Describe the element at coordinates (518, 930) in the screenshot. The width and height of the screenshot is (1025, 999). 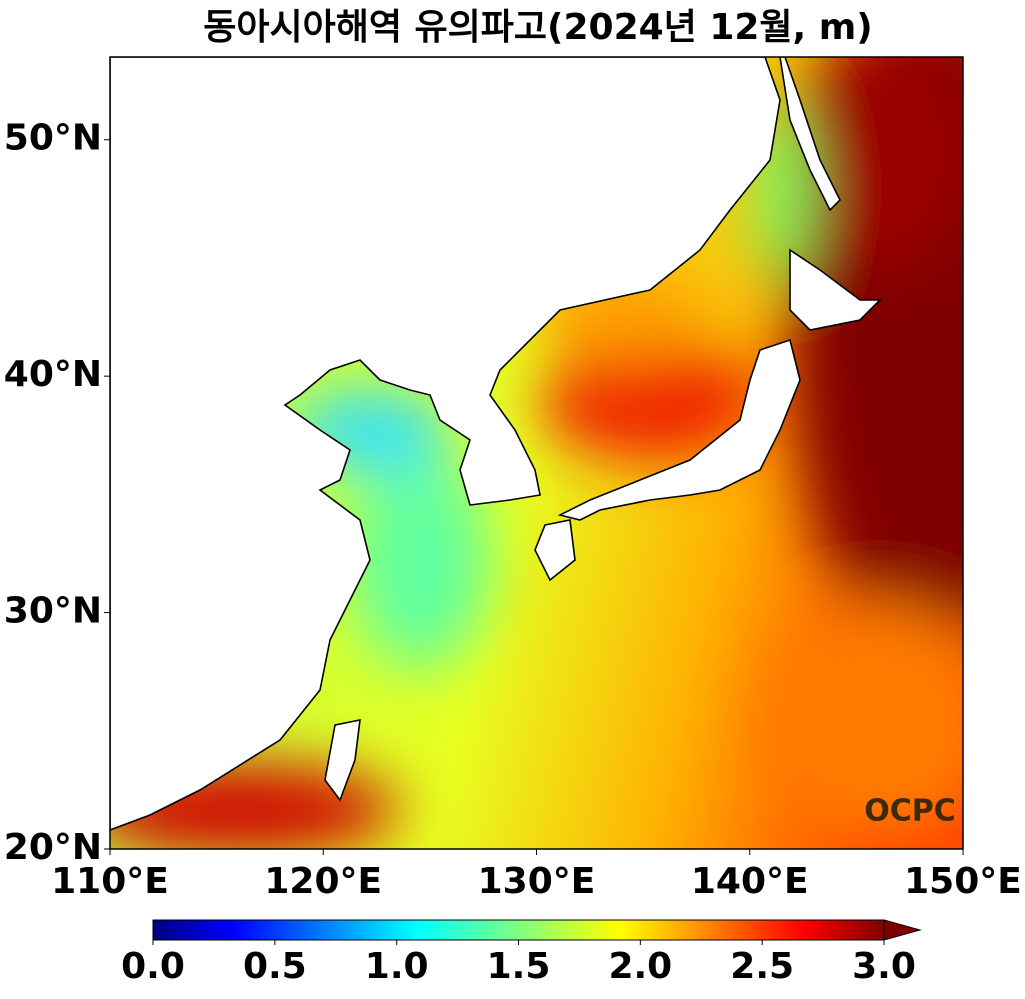
I see `colorbar` at that location.